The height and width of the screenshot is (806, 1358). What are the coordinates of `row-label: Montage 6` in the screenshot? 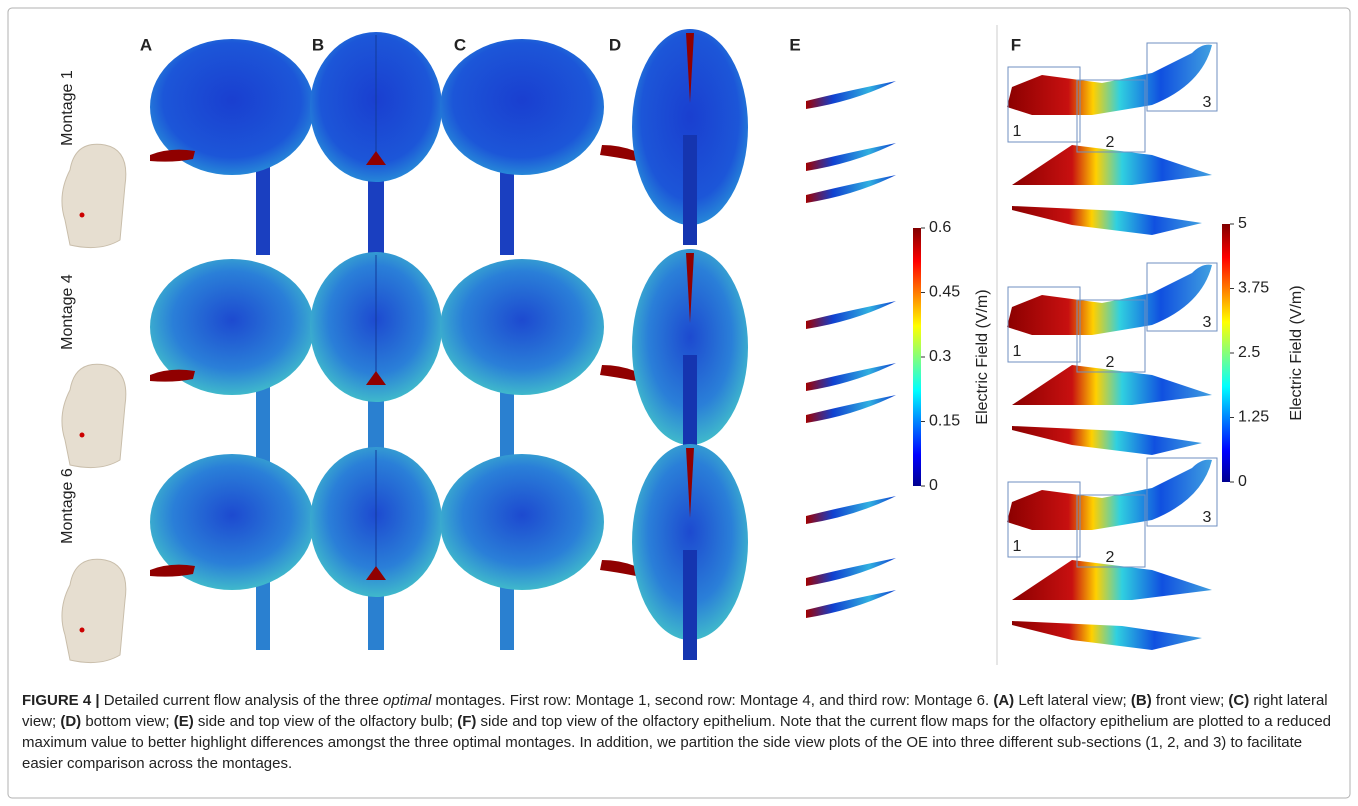 It's located at (67, 506).